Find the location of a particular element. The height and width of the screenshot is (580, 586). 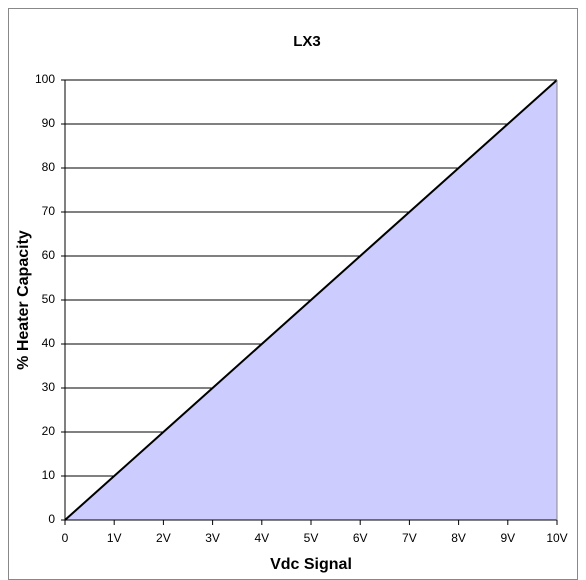

y-tick-label: 0 is located at coordinates (51, 519).